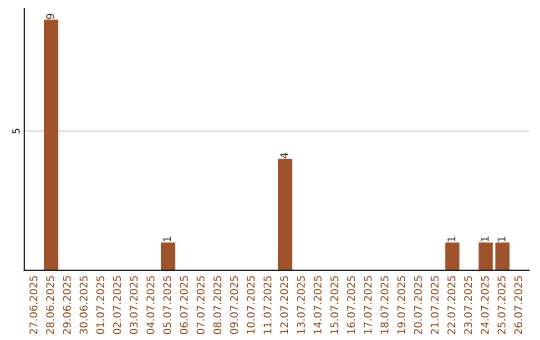  What do you see at coordinates (468, 305) in the screenshot?
I see `x-tick-label: 23.07.2025` at bounding box center [468, 305].